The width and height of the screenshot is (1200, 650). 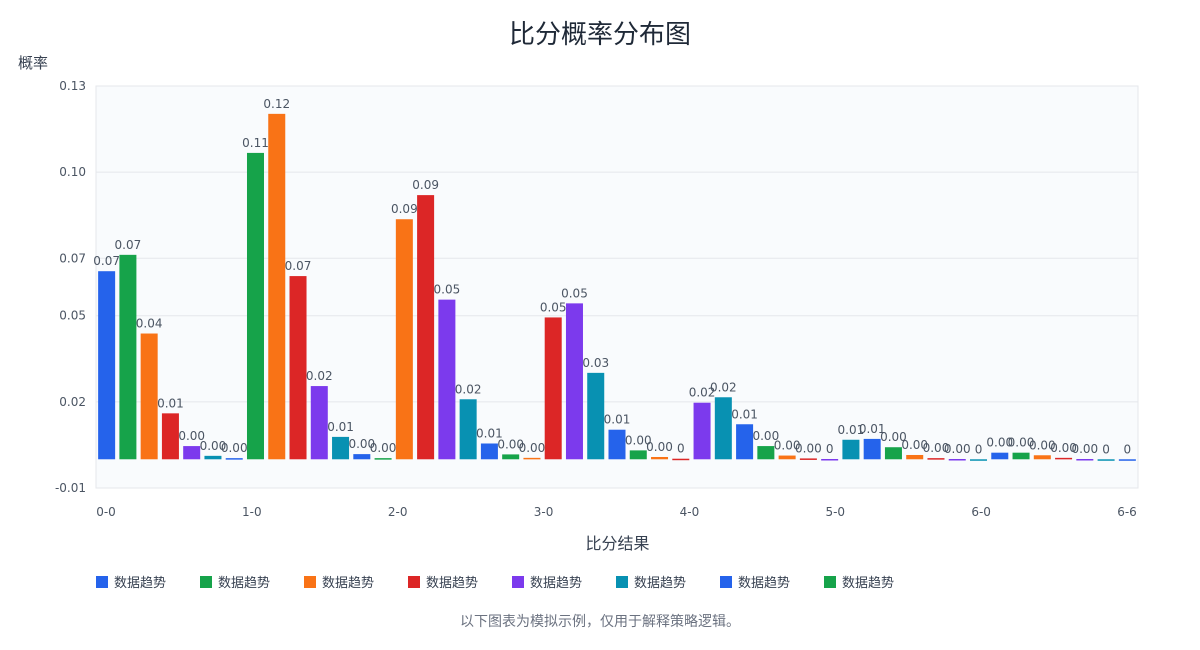 I want to click on y-tick-label: 0.05, so click(x=72, y=316).